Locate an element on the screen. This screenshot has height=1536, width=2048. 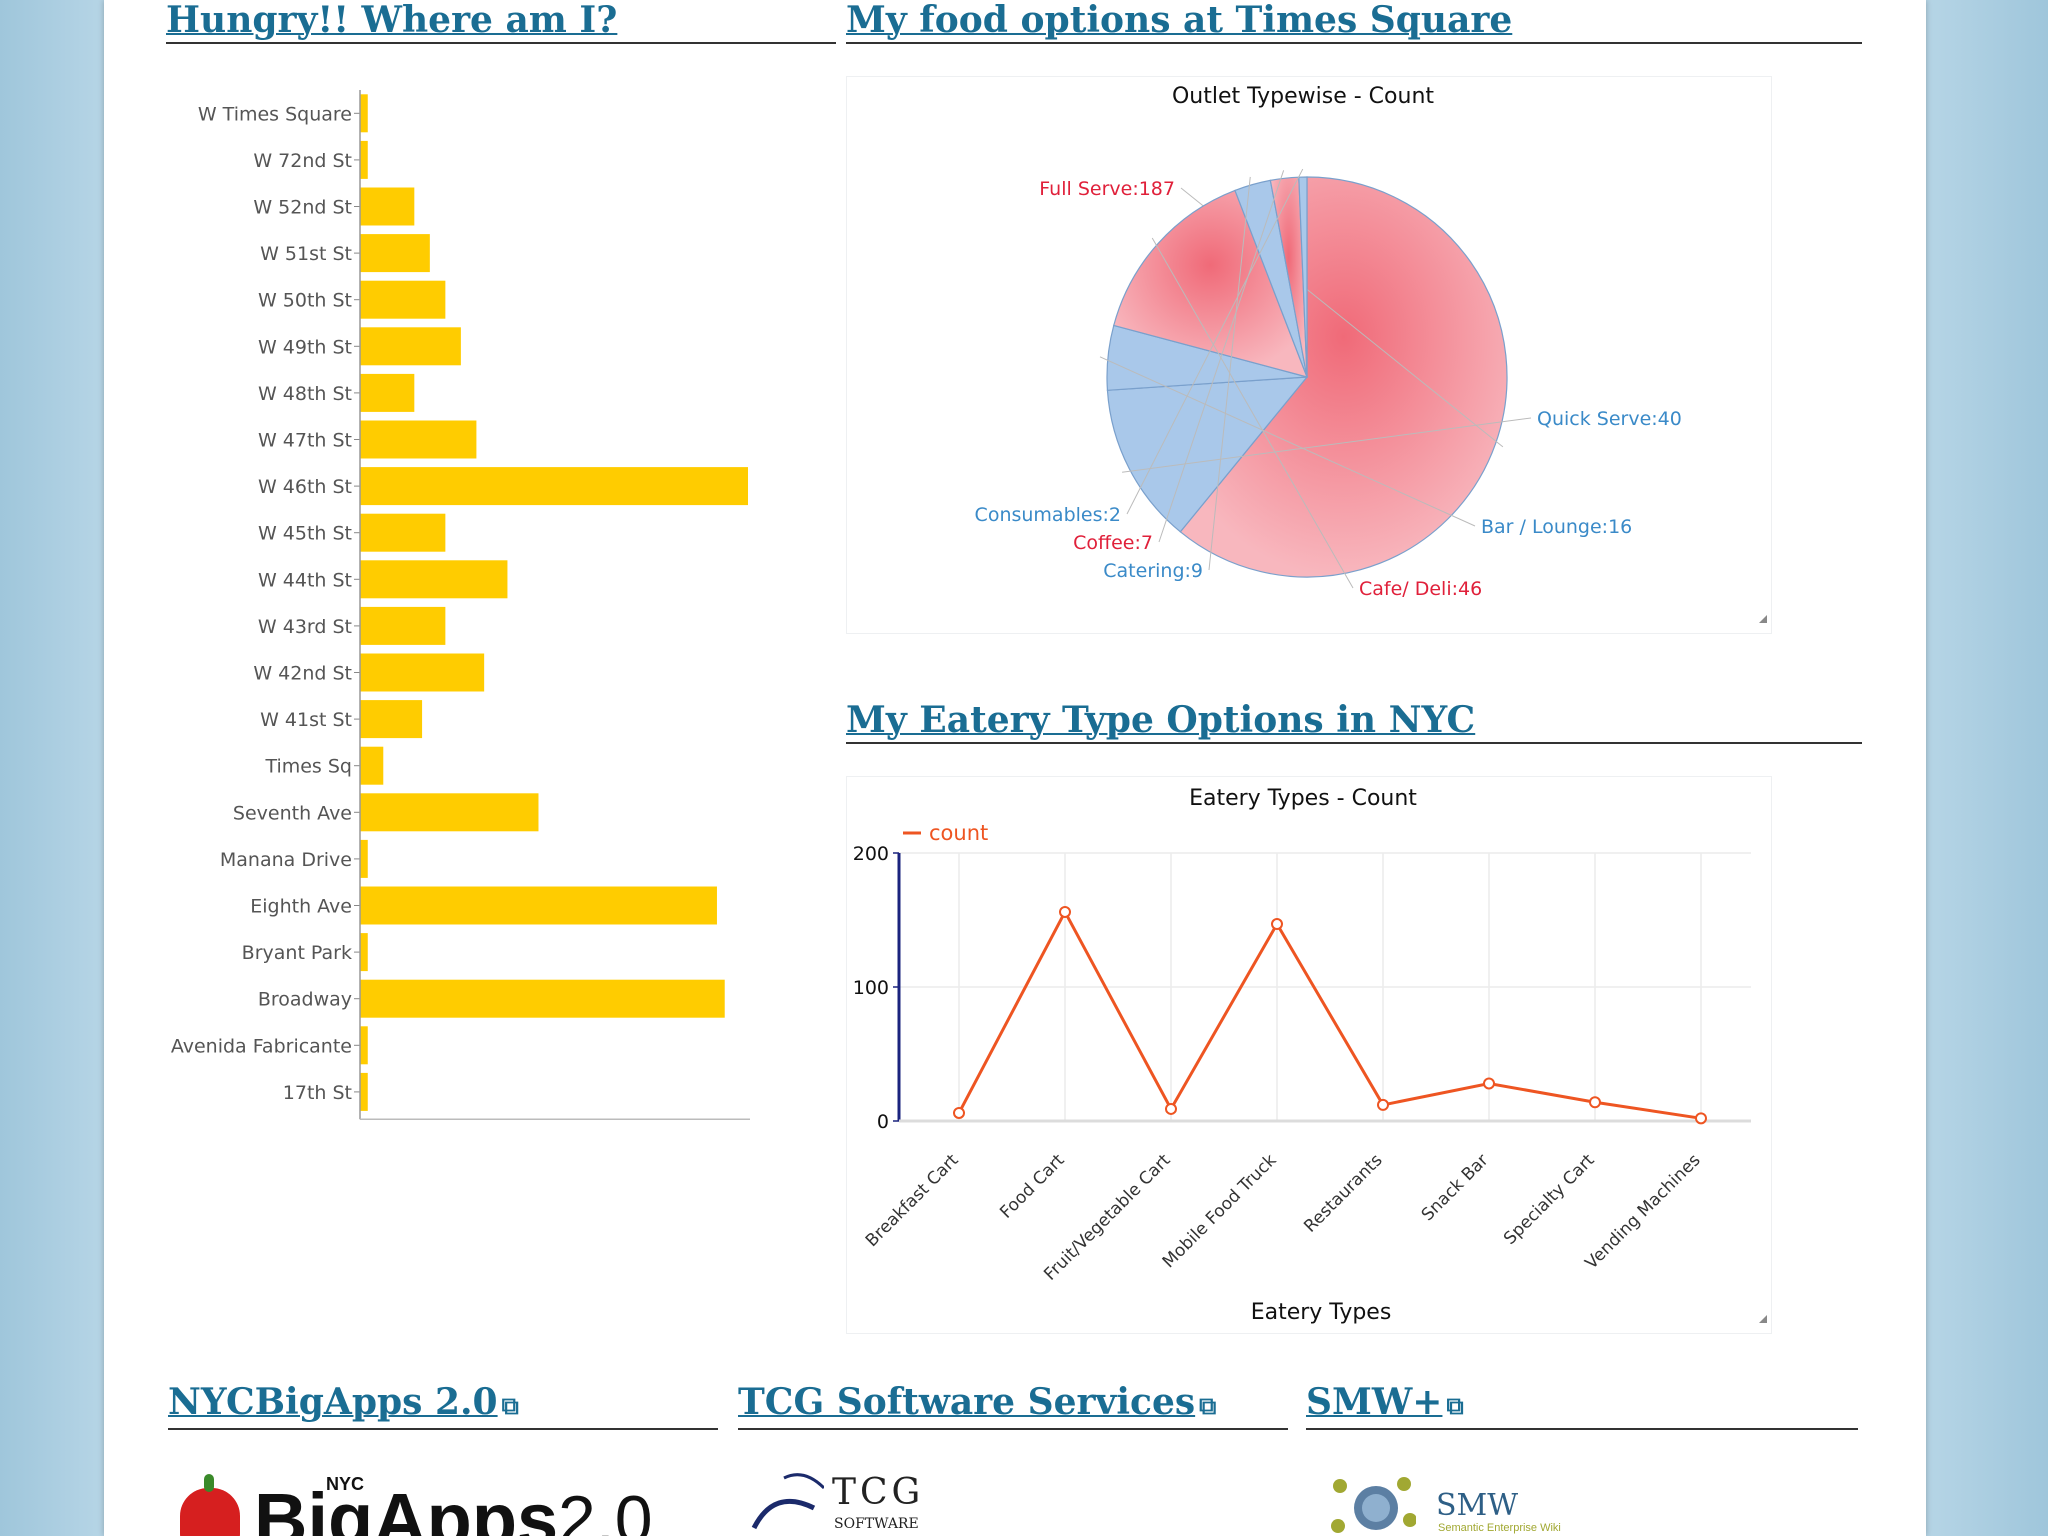
y-tick-label: W 41st St is located at coordinates (306, 720).